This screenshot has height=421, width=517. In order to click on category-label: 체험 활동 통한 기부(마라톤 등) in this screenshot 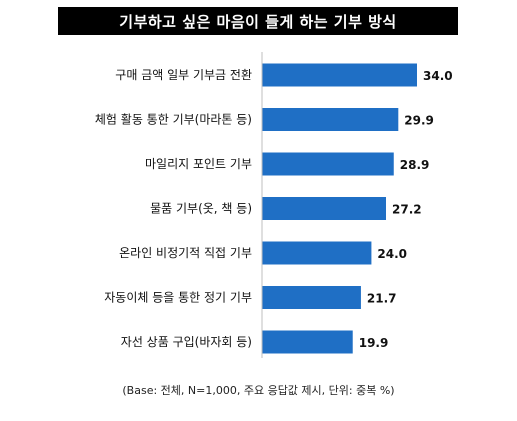, I will do `click(173, 120)`.